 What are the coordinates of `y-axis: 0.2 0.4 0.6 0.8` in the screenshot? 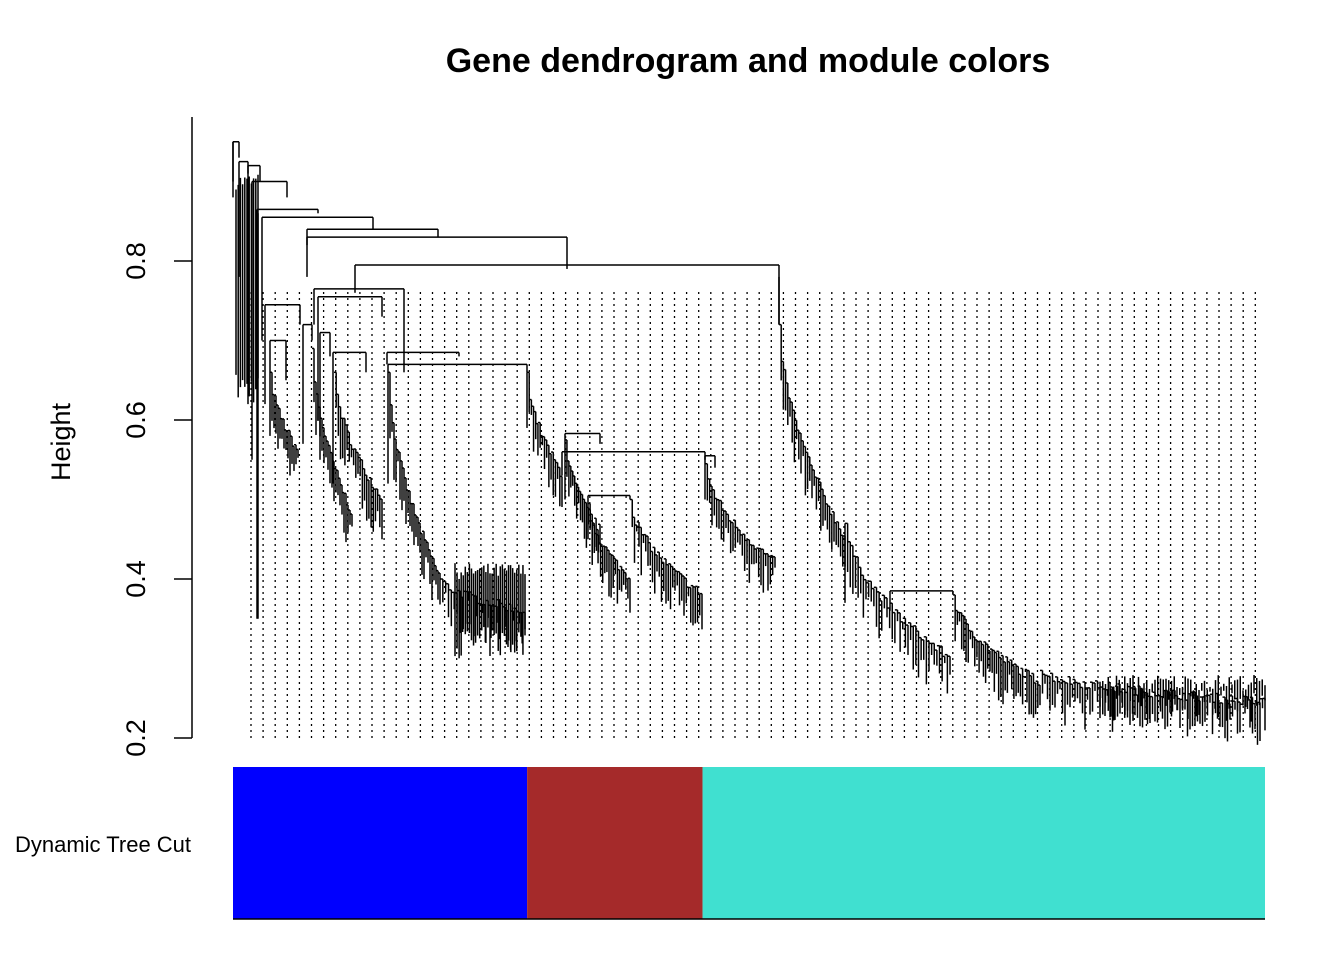 It's located at (157, 437).